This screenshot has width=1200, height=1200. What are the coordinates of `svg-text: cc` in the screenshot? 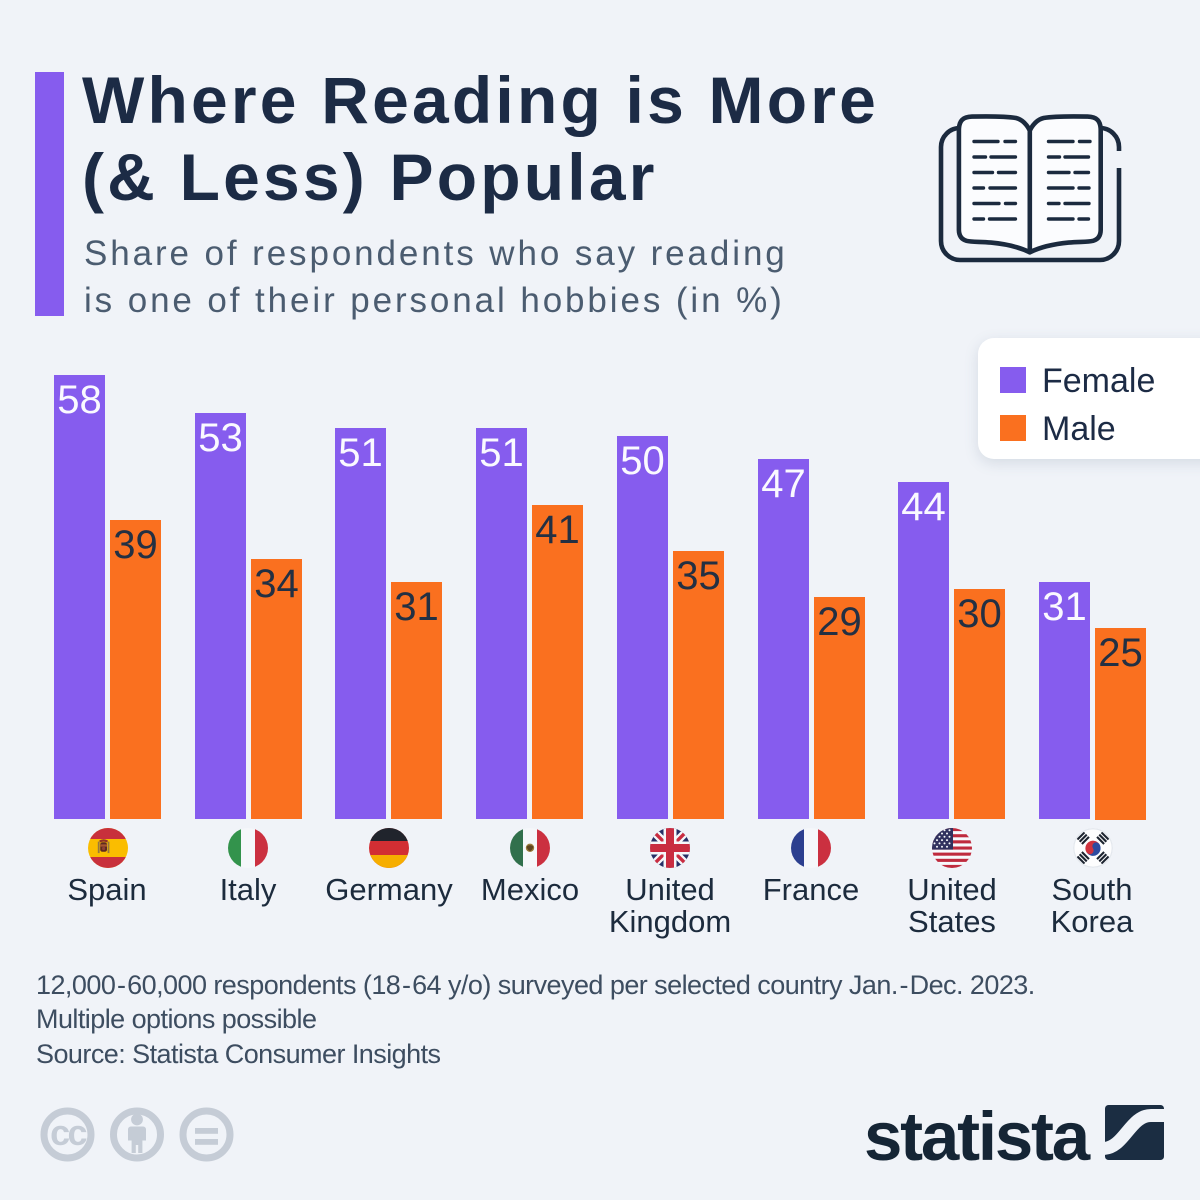 It's located at (68, 1132).